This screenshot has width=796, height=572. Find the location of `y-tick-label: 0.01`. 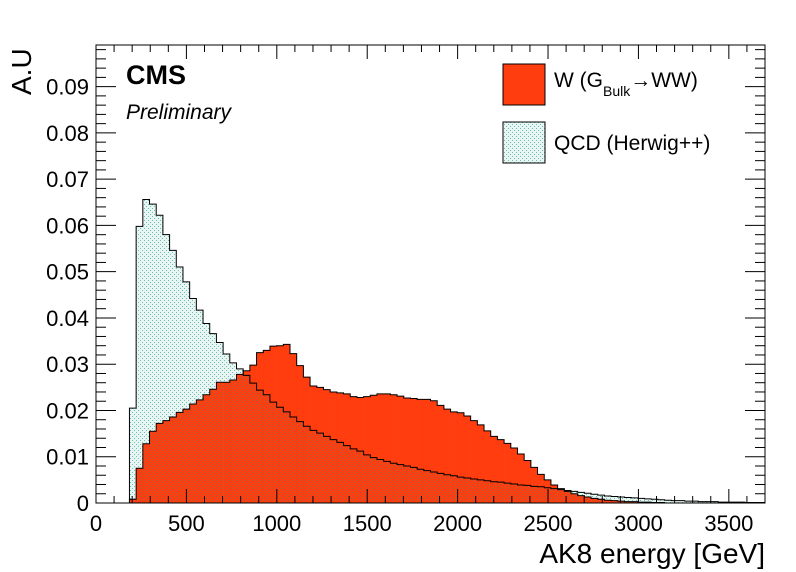

y-tick-label: 0.01 is located at coordinates (67, 457).